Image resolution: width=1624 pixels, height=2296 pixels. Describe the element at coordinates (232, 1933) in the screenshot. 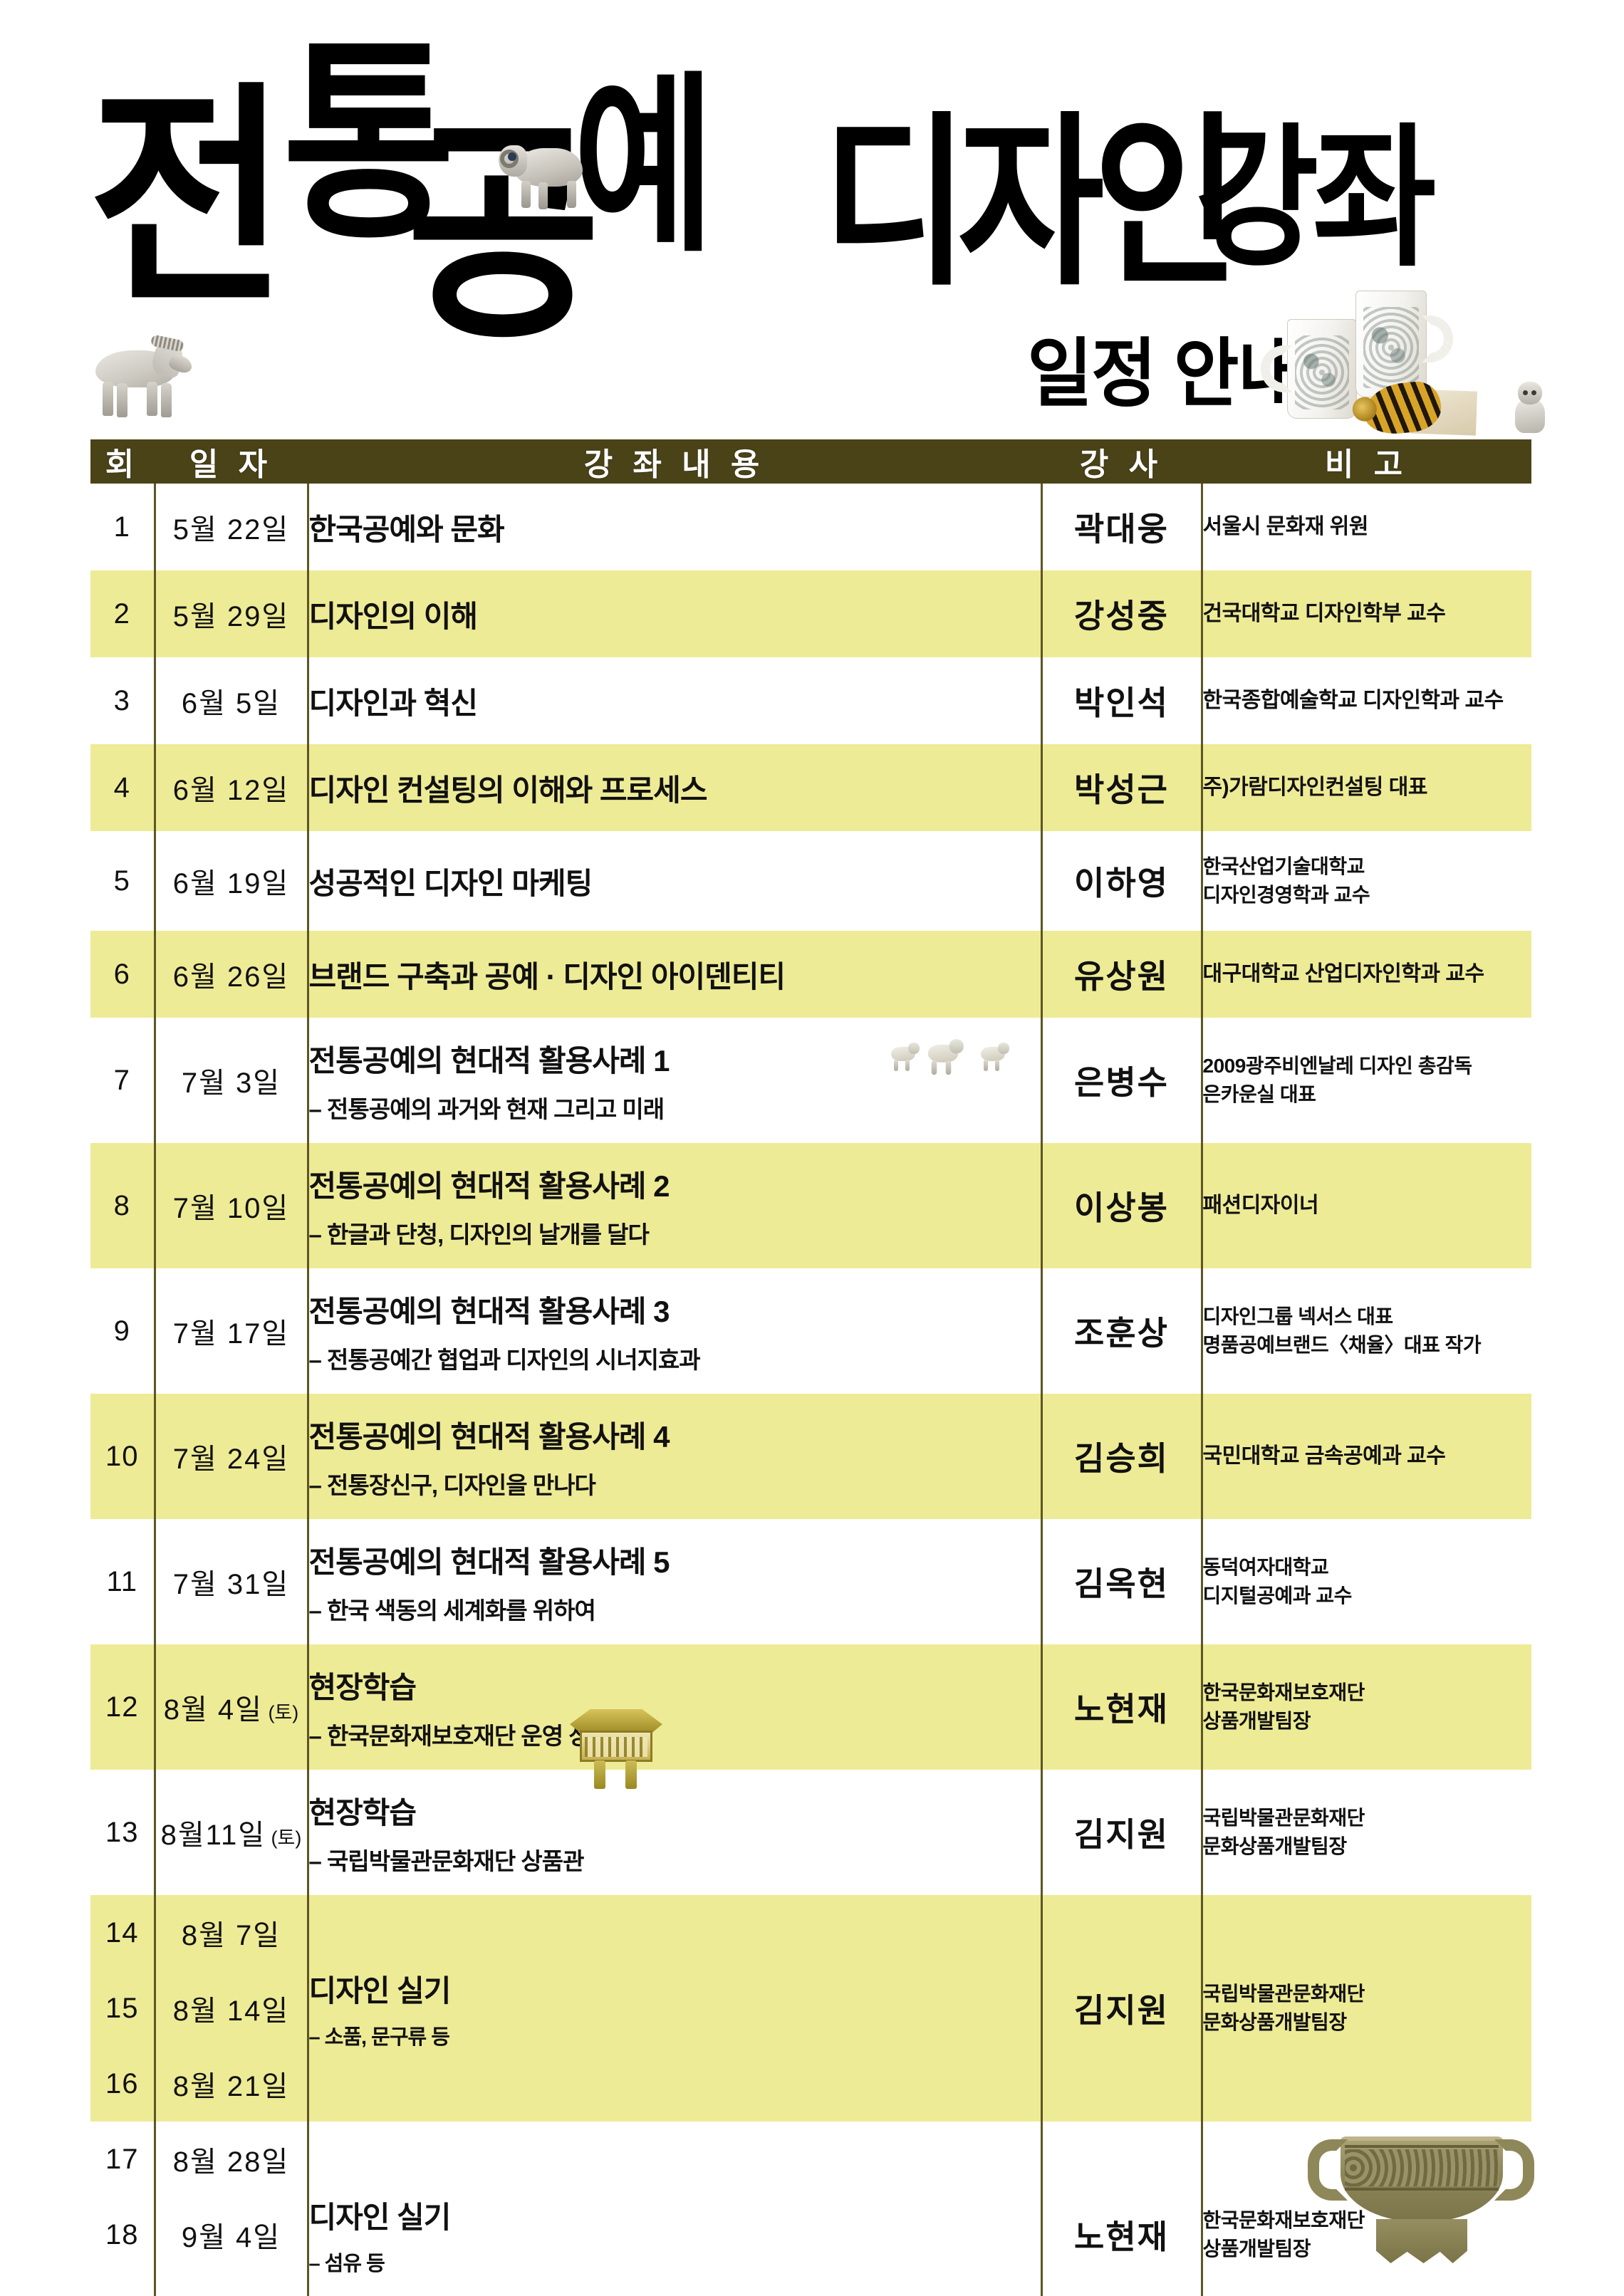

I see `cell-date: 8월 7일` at that location.